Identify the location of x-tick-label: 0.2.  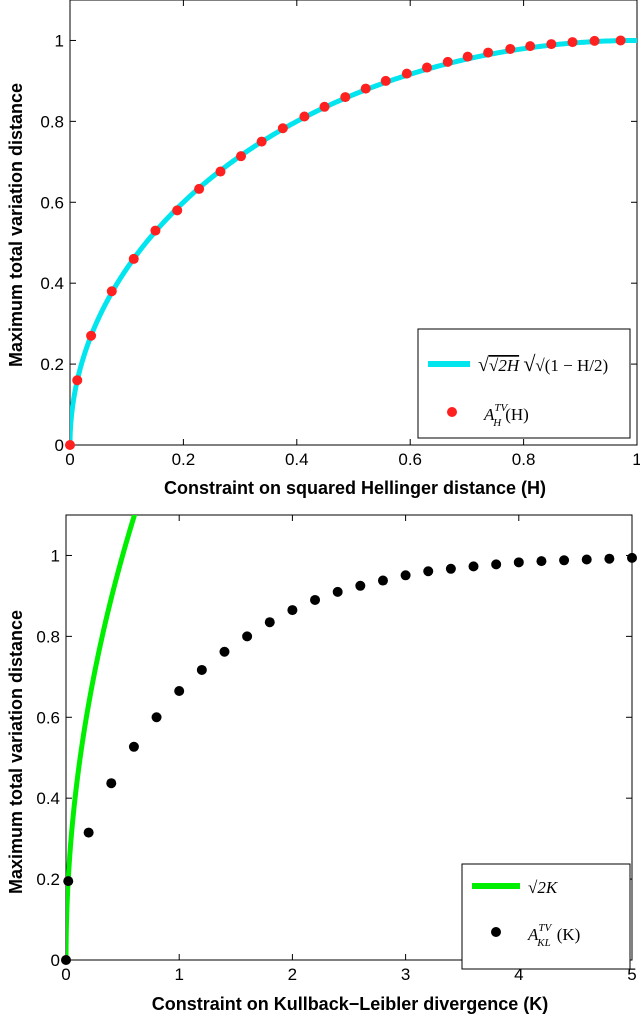
(184, 459).